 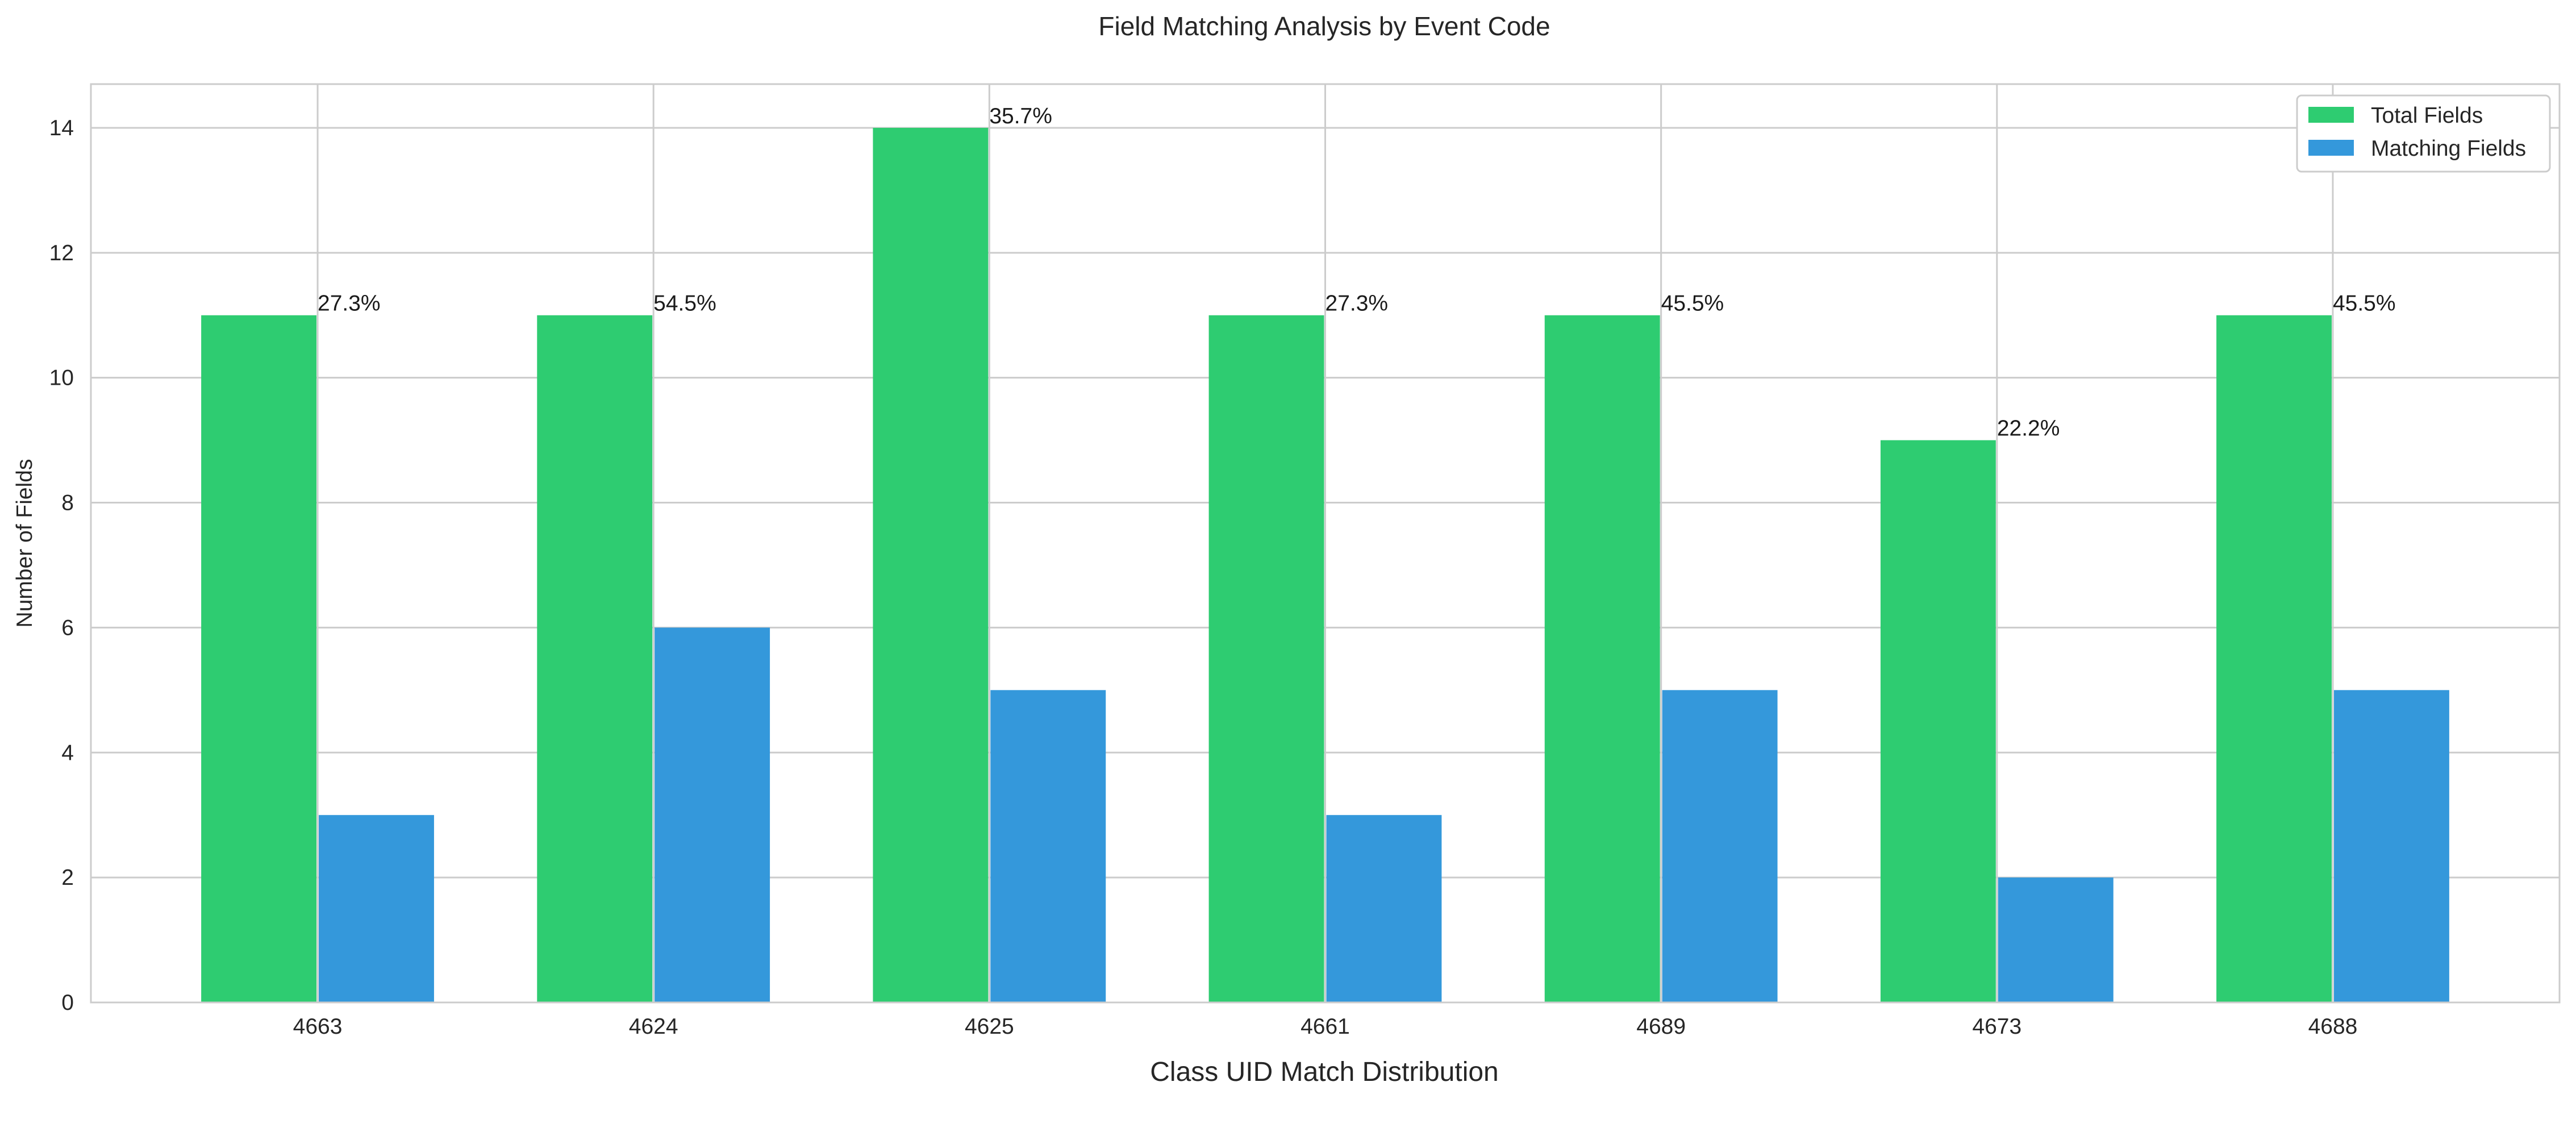 I want to click on y-tick-label: 0, so click(x=67, y=1003).